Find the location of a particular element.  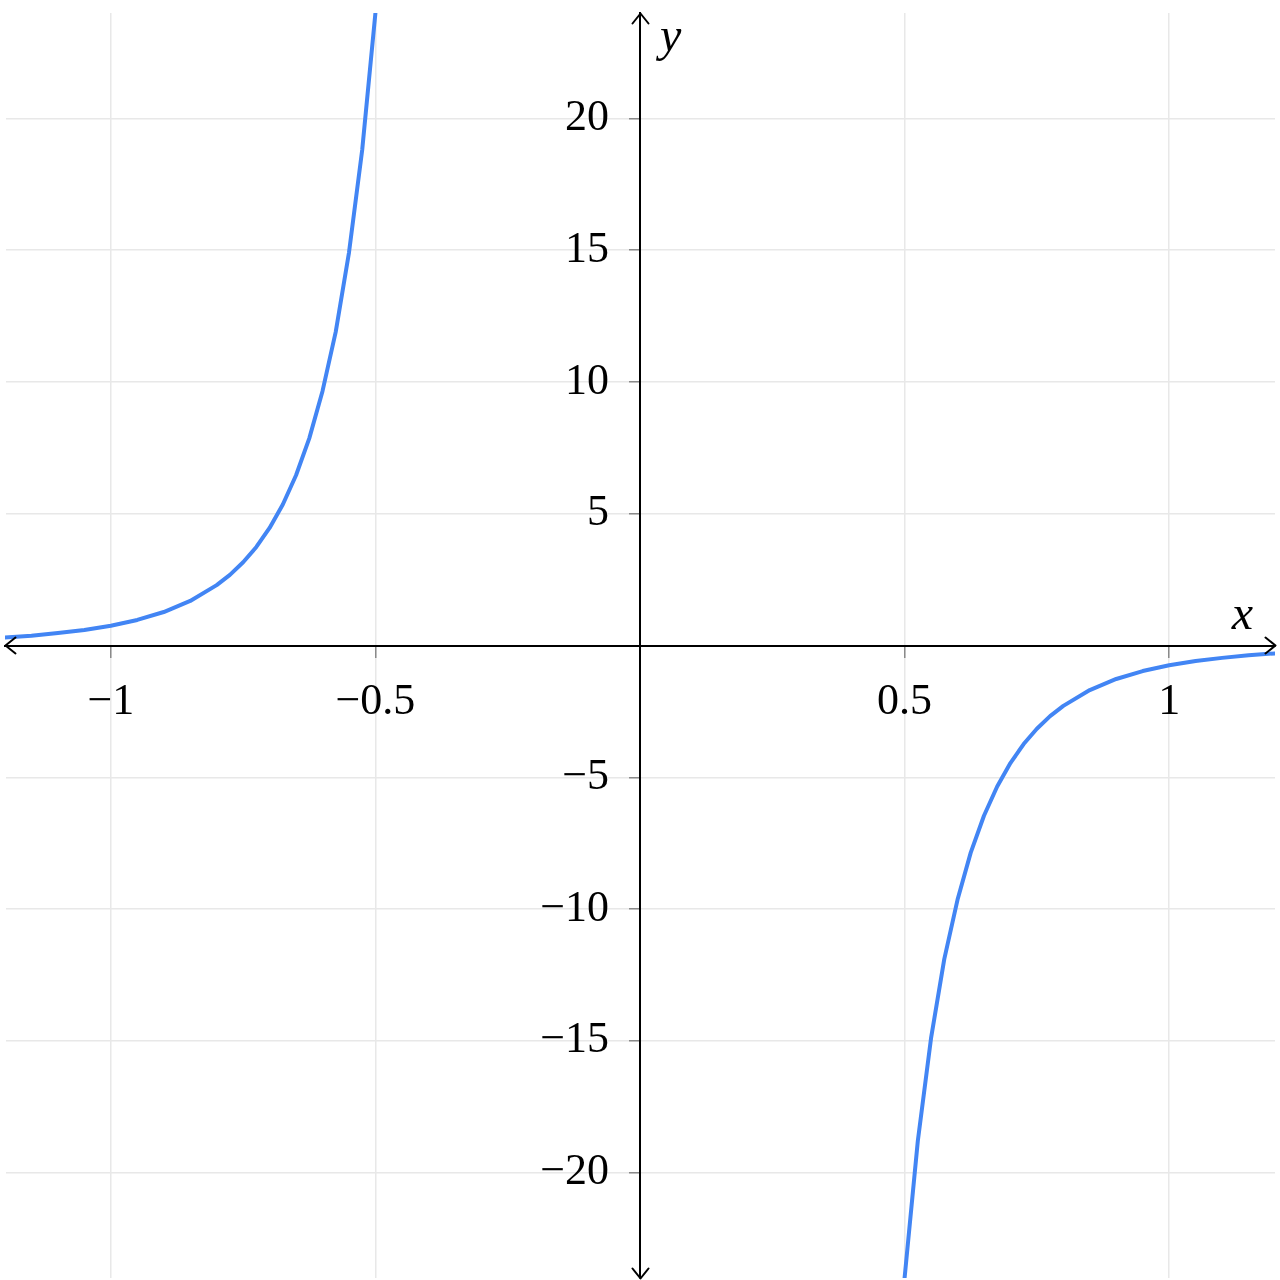

x-tick-label: −0.5 is located at coordinates (375, 700).